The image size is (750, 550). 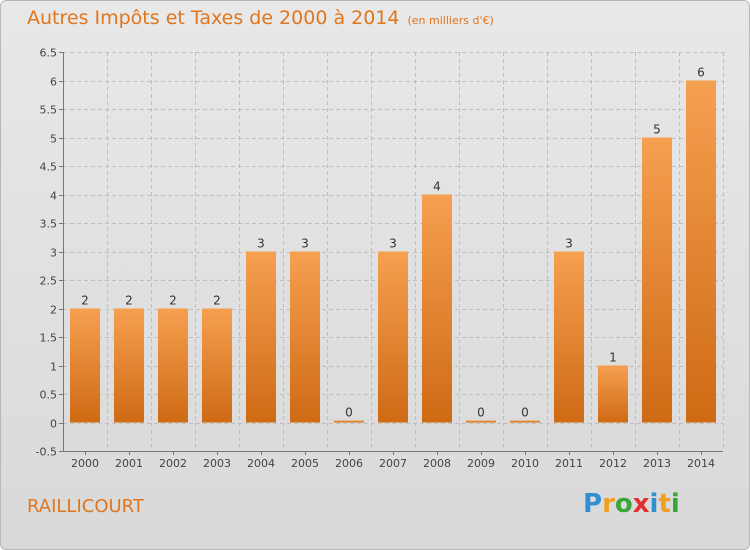 What do you see at coordinates (525, 463) in the screenshot?
I see `x-tick-label: 2010` at bounding box center [525, 463].